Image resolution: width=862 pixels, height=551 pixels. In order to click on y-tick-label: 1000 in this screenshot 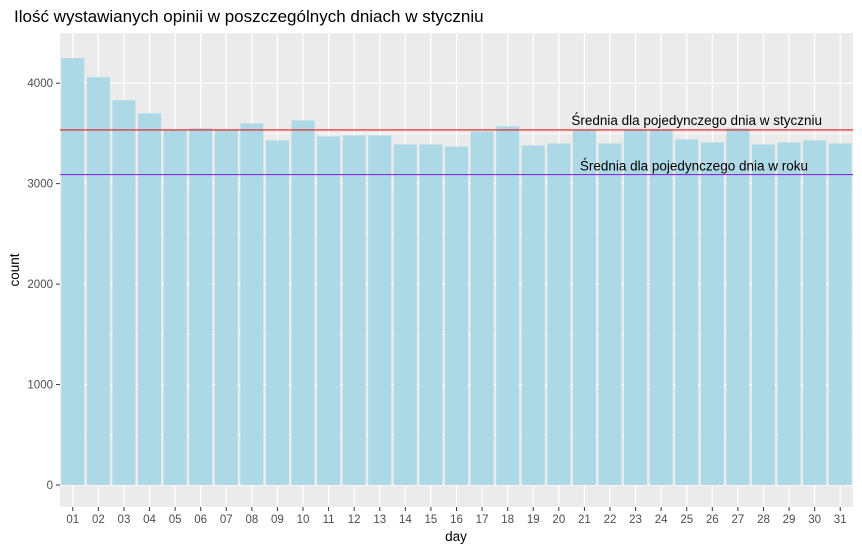, I will do `click(40, 386)`.